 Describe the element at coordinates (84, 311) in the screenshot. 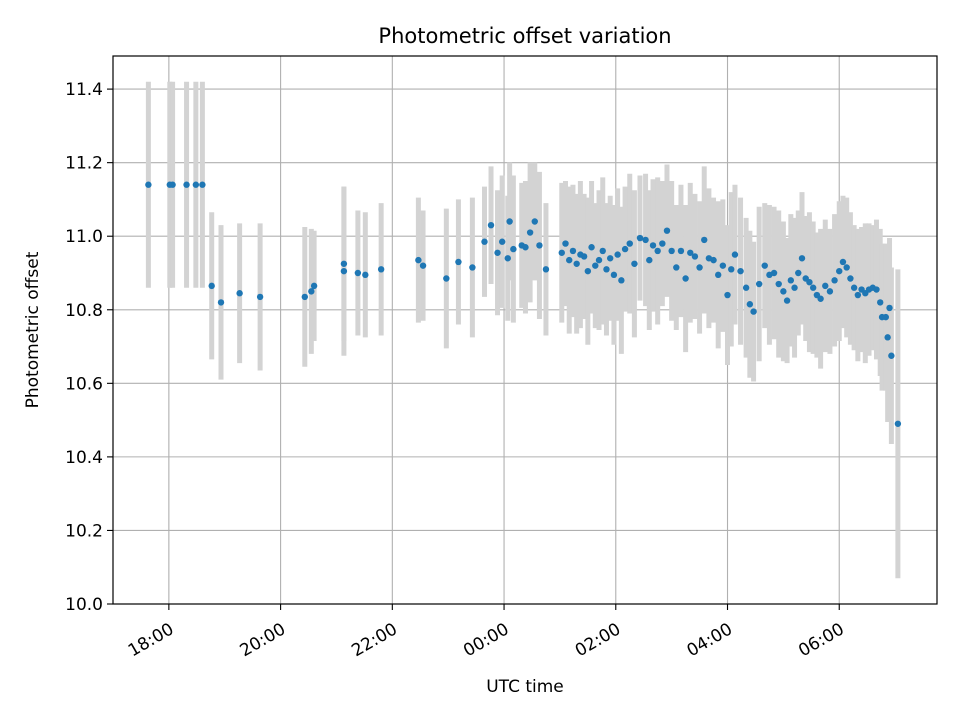

I see `y-tick-label: 10.8` at that location.